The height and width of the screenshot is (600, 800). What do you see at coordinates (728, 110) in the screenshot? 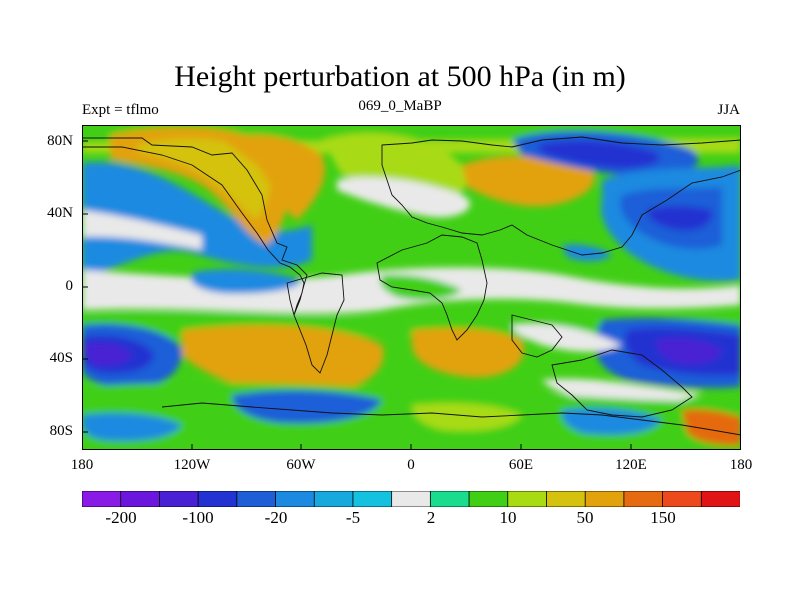
I see `season-label: JJA` at bounding box center [728, 110].